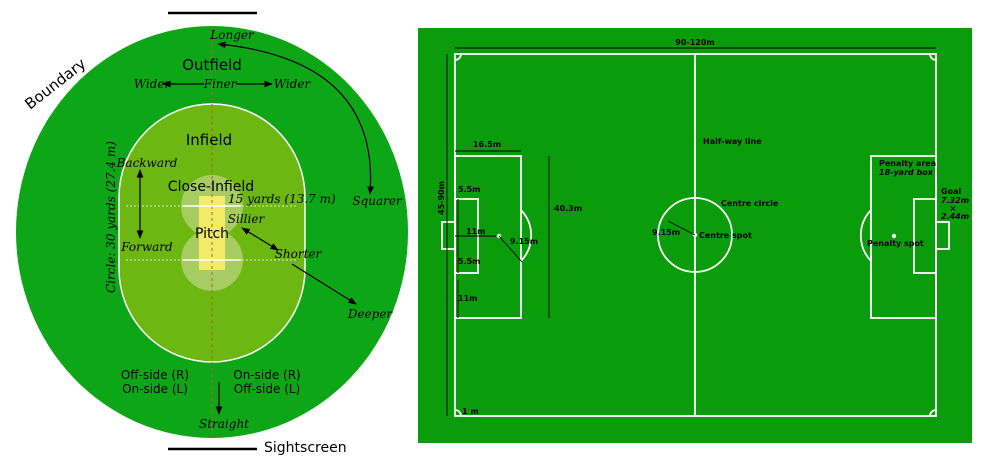  Describe the element at coordinates (260, 239) in the screenshot. I see `sillier-shorter-arrow` at that location.